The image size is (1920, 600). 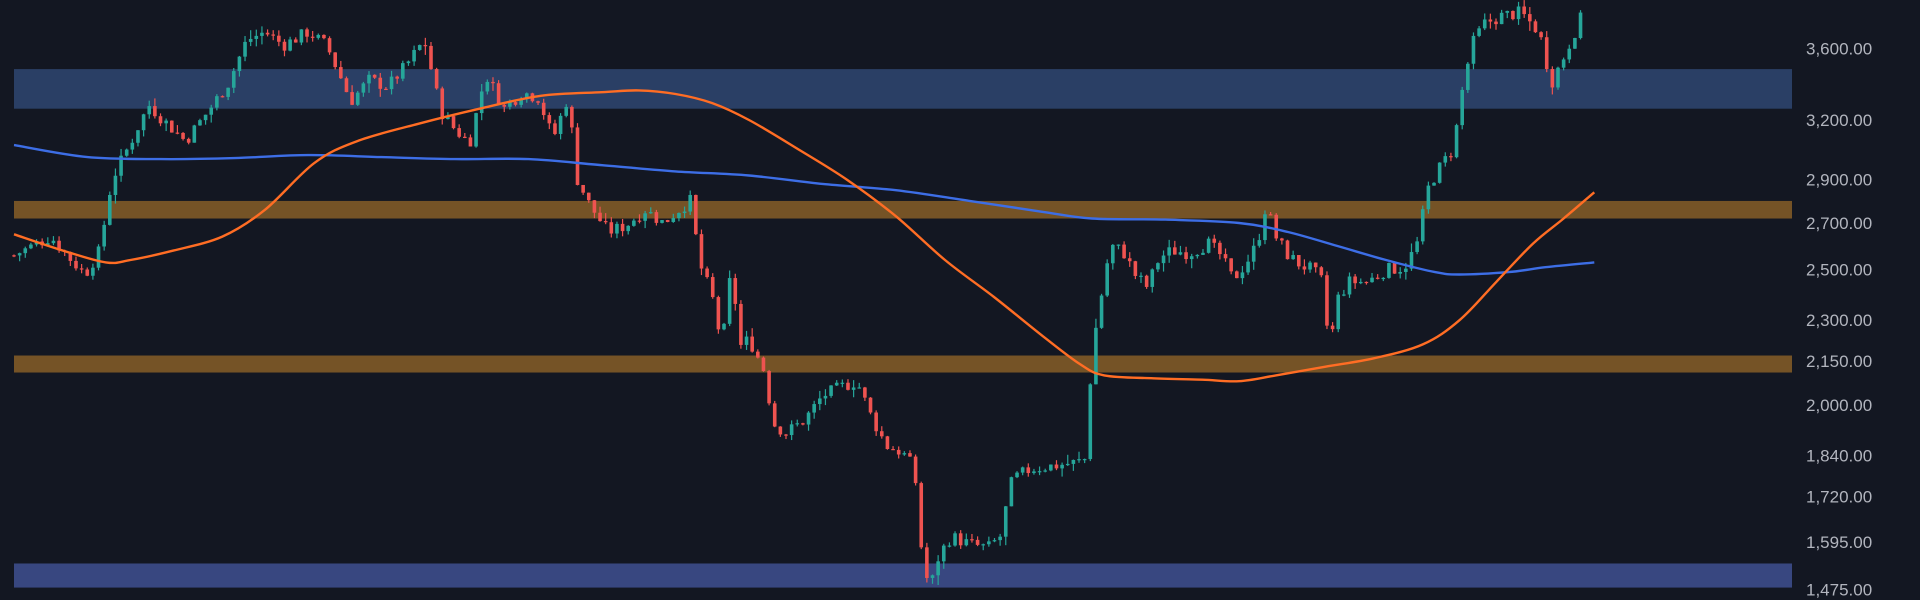 I want to click on y-tick-label: 3,600.00, so click(x=1839, y=49).